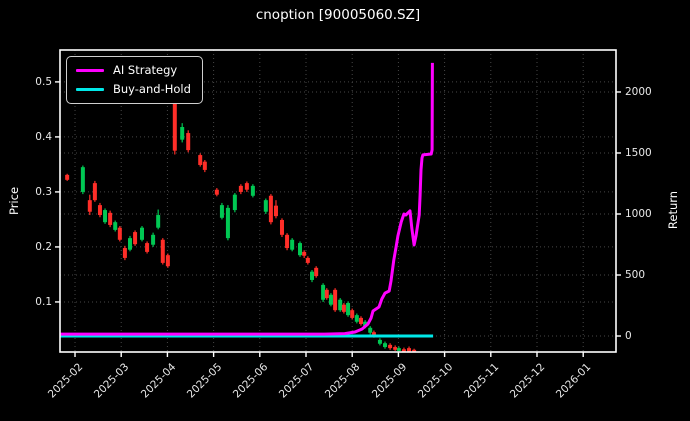  I want to click on legend-label: Buy-and-Hold, so click(152, 89).